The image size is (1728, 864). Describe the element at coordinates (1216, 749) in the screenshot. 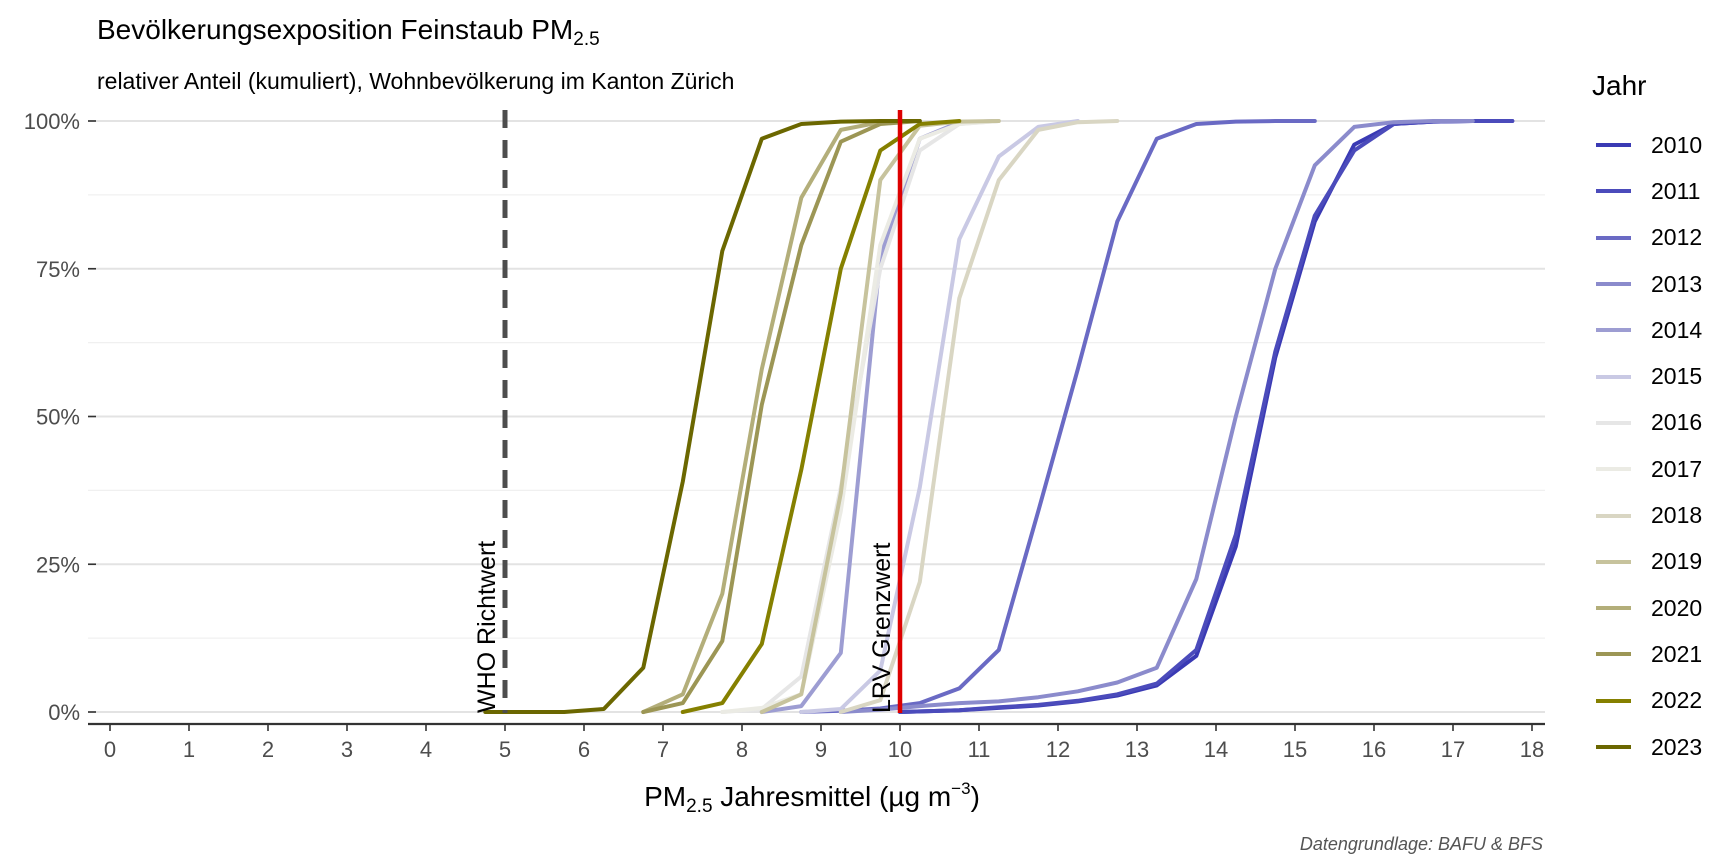

I see `x-tick-label: 14` at that location.